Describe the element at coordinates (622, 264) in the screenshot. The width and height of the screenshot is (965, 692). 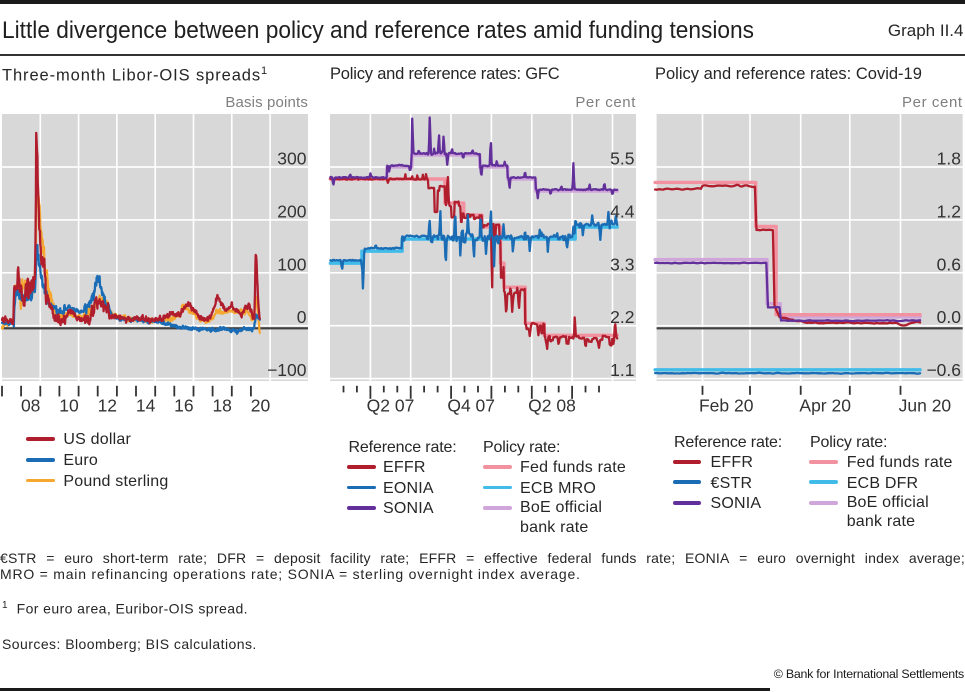
I see `svg-text: 3.3` at that location.